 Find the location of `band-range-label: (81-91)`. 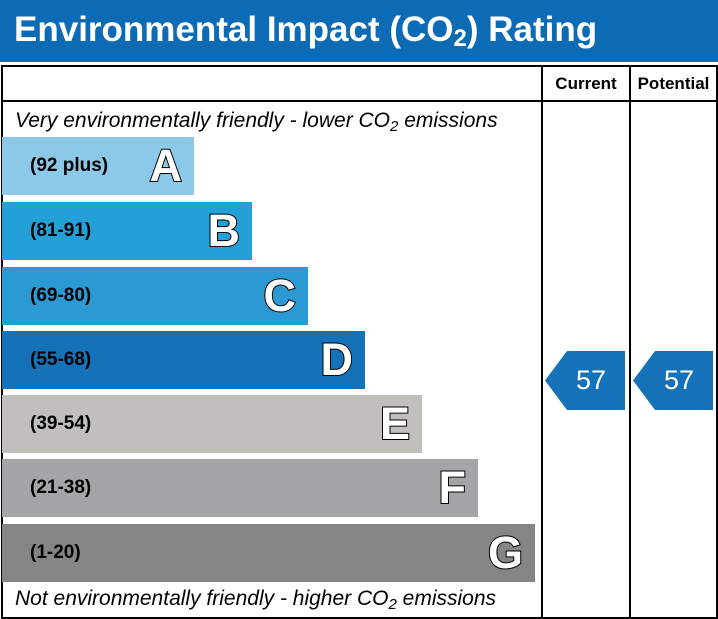

band-range-label: (81-91) is located at coordinates (61, 230).